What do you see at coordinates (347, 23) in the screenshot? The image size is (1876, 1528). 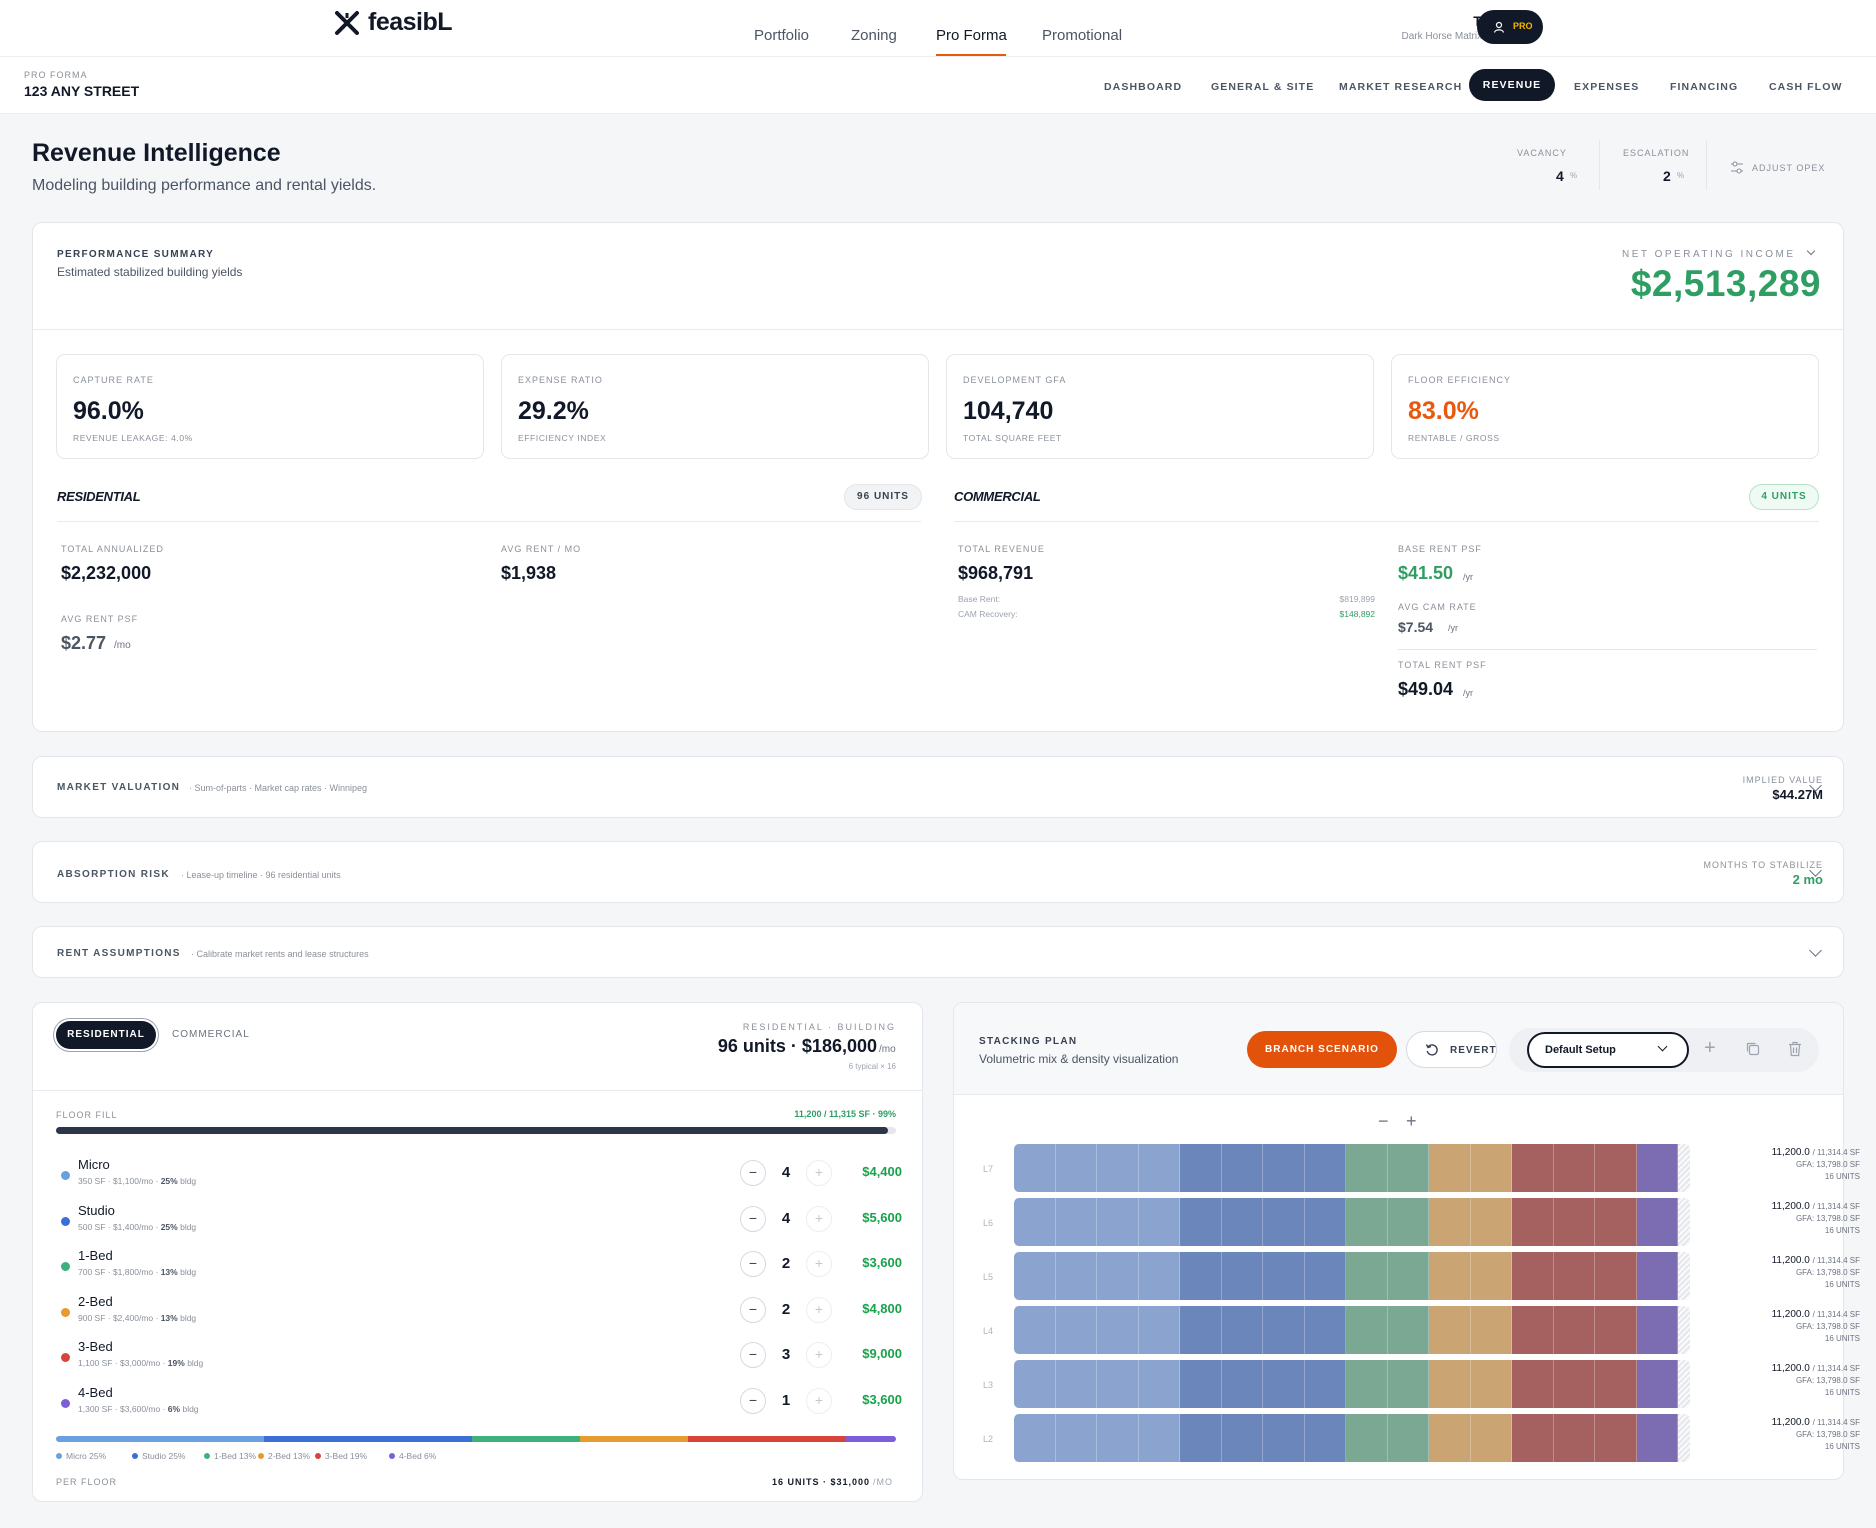 I see `feasibl-logo-icon` at bounding box center [347, 23].